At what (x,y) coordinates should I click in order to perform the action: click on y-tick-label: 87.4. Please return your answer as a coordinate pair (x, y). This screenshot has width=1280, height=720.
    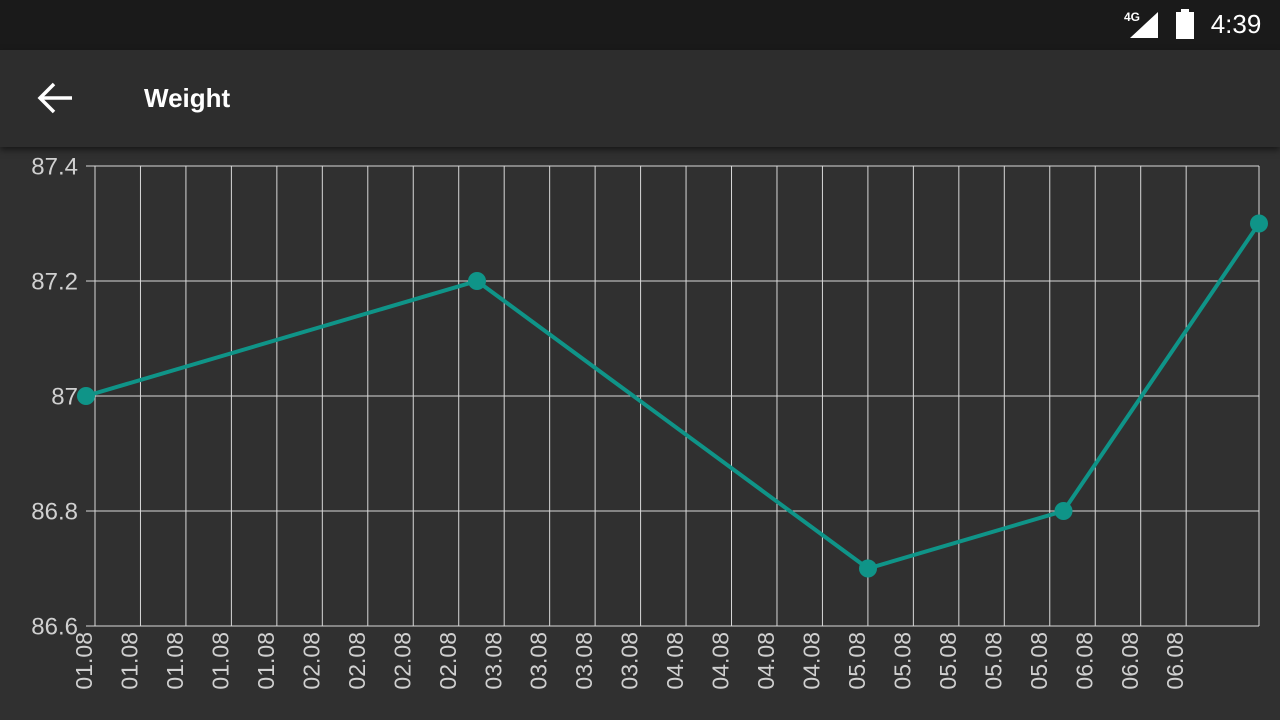
    Looking at the image, I should click on (54, 166).